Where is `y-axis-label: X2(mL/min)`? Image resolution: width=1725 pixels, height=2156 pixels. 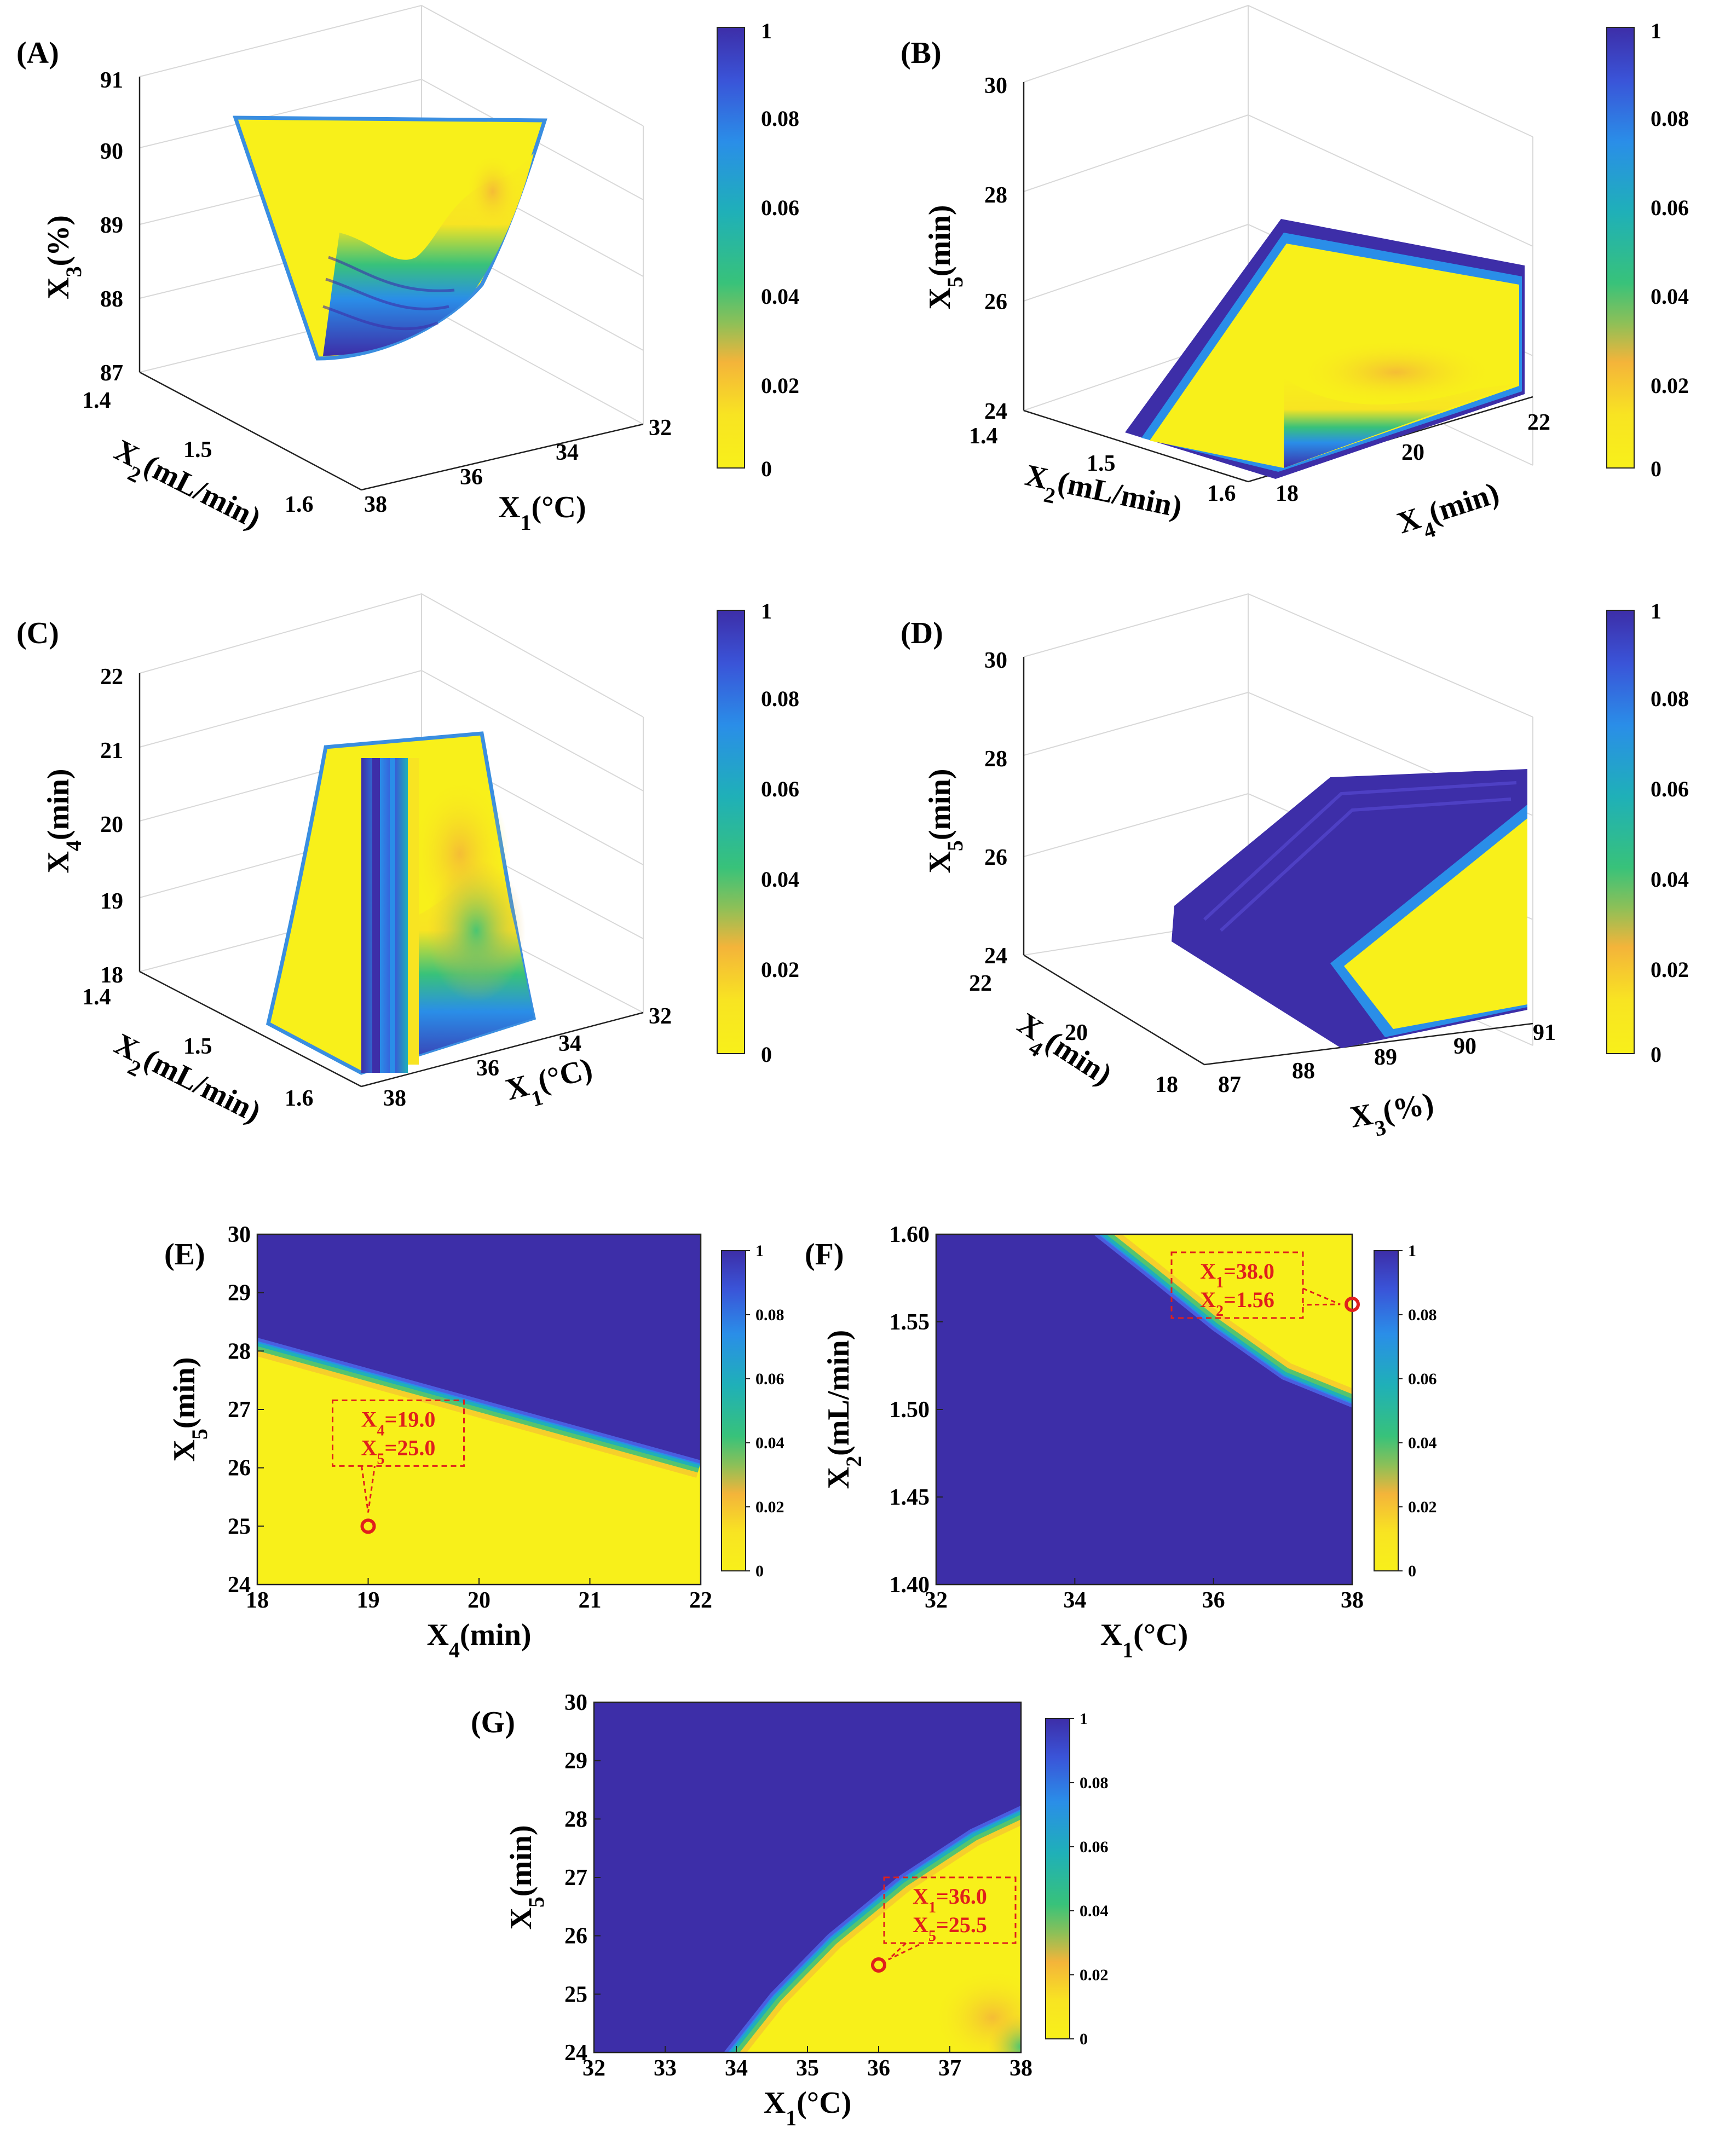
y-axis-label: X2(mL/min) is located at coordinates (844, 1409).